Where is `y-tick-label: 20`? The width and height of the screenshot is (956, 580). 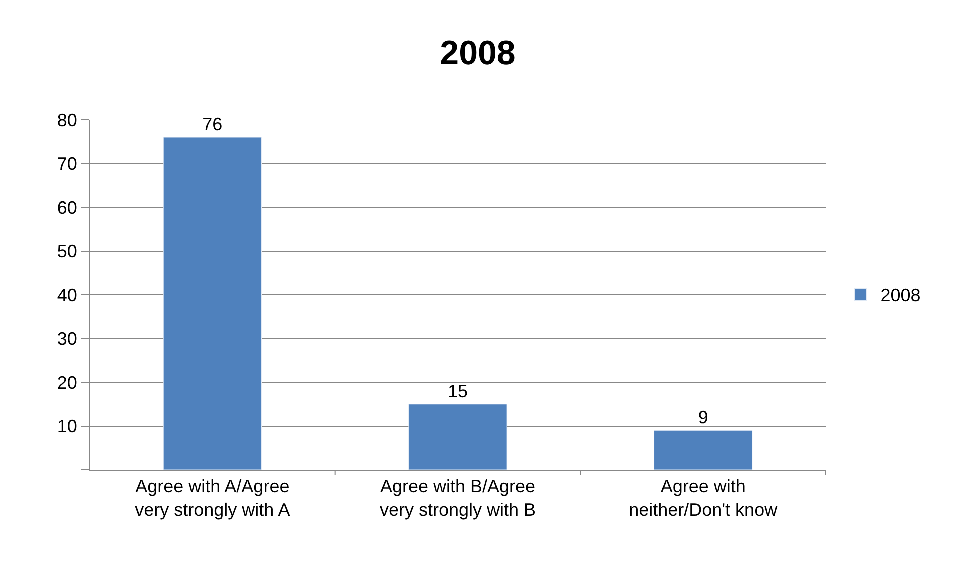 y-tick-label: 20 is located at coordinates (67, 382).